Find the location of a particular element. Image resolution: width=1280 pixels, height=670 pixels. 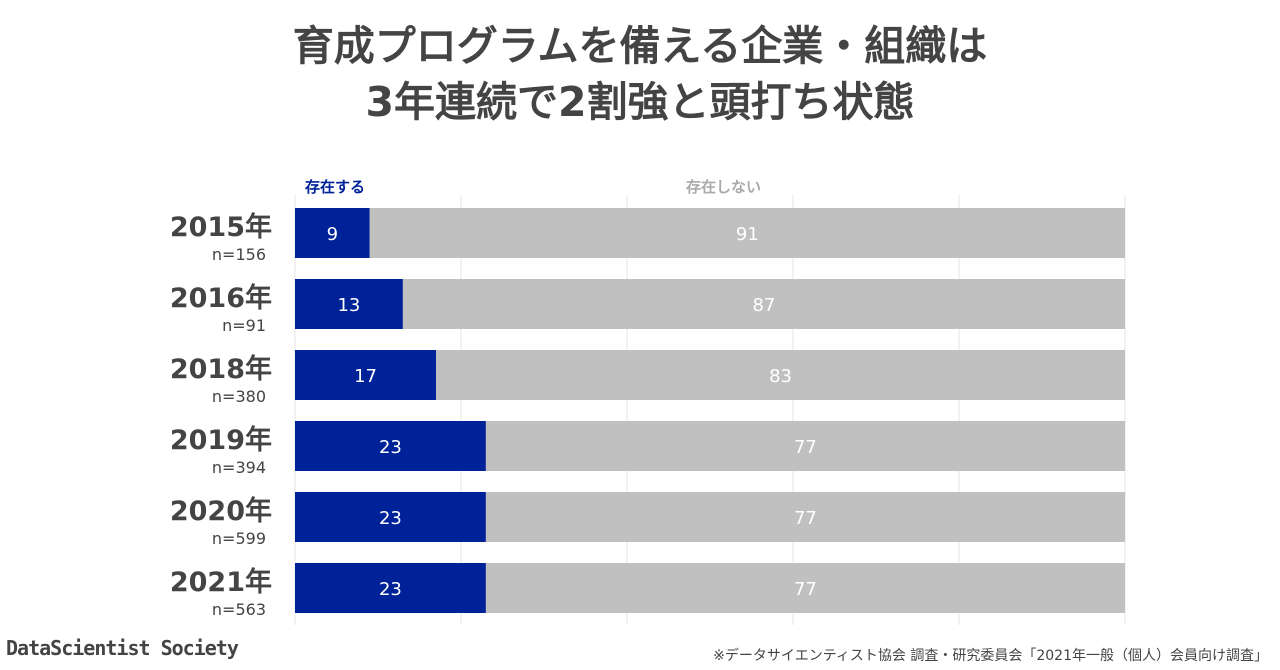

sample-size-label: n=563 is located at coordinates (239, 609).